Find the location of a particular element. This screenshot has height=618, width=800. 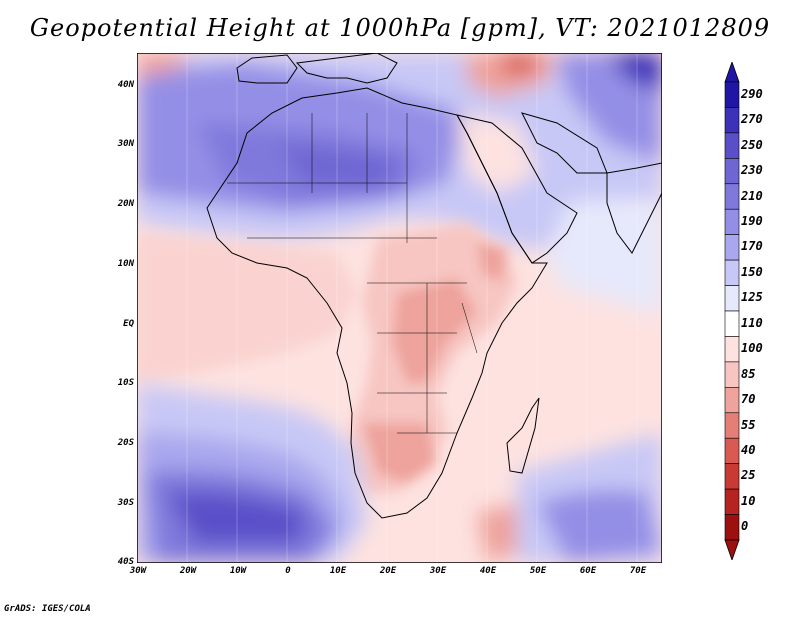

colorbar-label: 70 is located at coordinates (748, 399).